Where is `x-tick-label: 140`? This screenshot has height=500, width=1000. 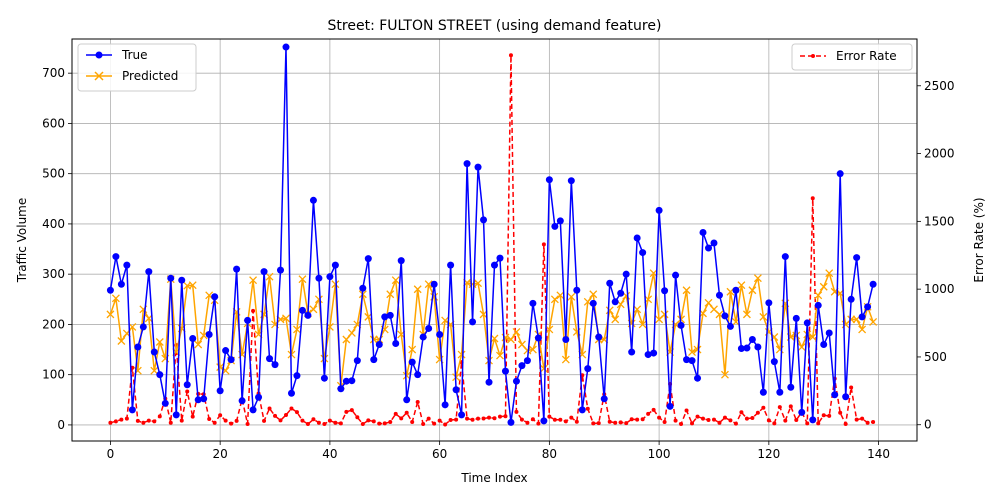 x-tick-label: 140 is located at coordinates (878, 454).